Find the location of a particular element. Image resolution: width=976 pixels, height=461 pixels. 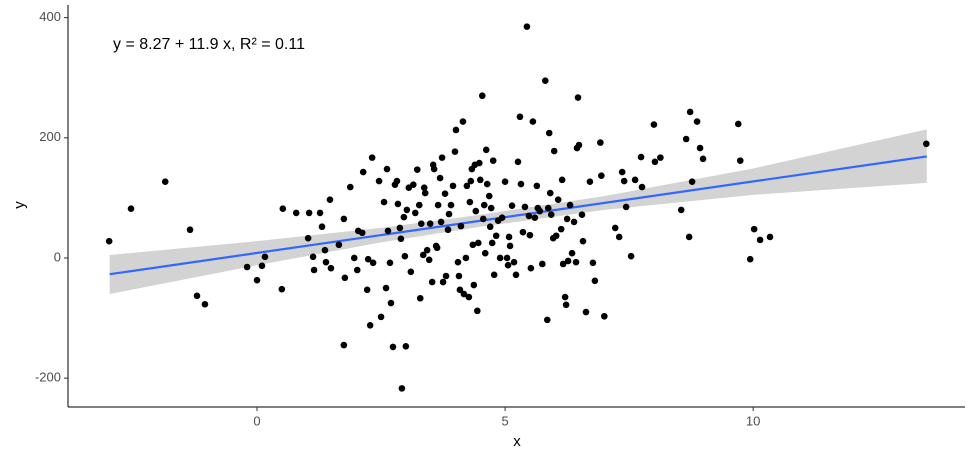

x-tick-label: 5 is located at coordinates (504, 420).